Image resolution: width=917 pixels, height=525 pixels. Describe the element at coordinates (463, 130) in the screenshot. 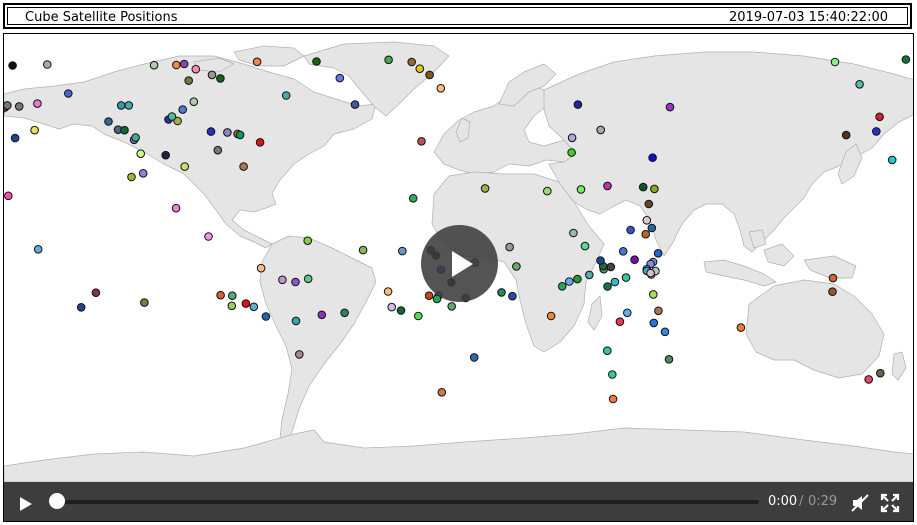

I see `great-britain` at that location.